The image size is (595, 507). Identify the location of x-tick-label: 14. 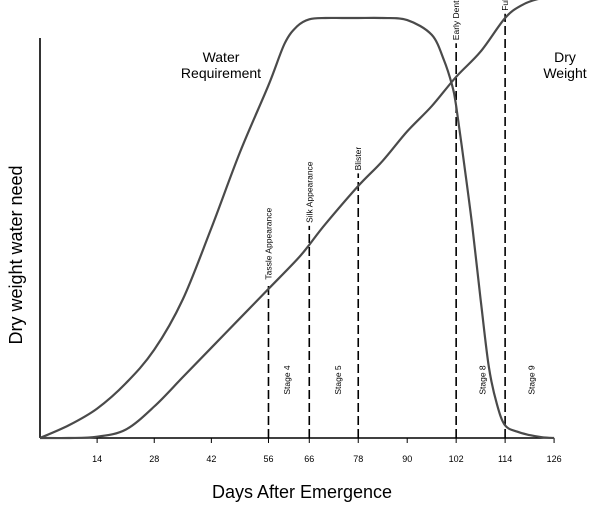
(97, 459).